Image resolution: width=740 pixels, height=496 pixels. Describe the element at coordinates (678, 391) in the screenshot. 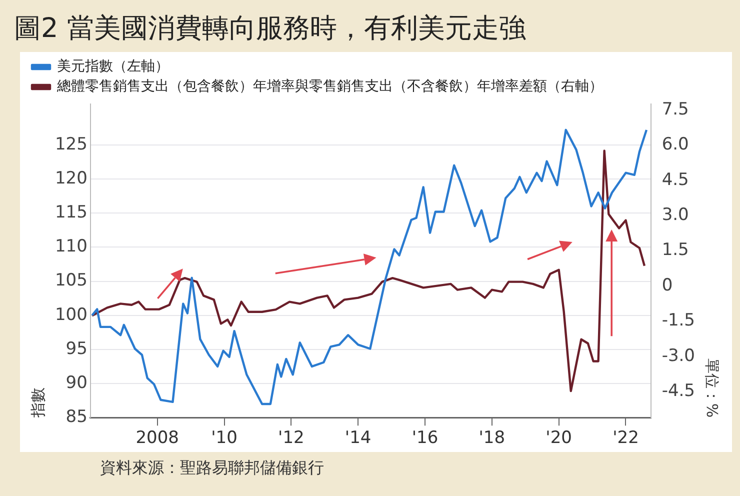

I see `y2-tick-label: -4.5` at that location.